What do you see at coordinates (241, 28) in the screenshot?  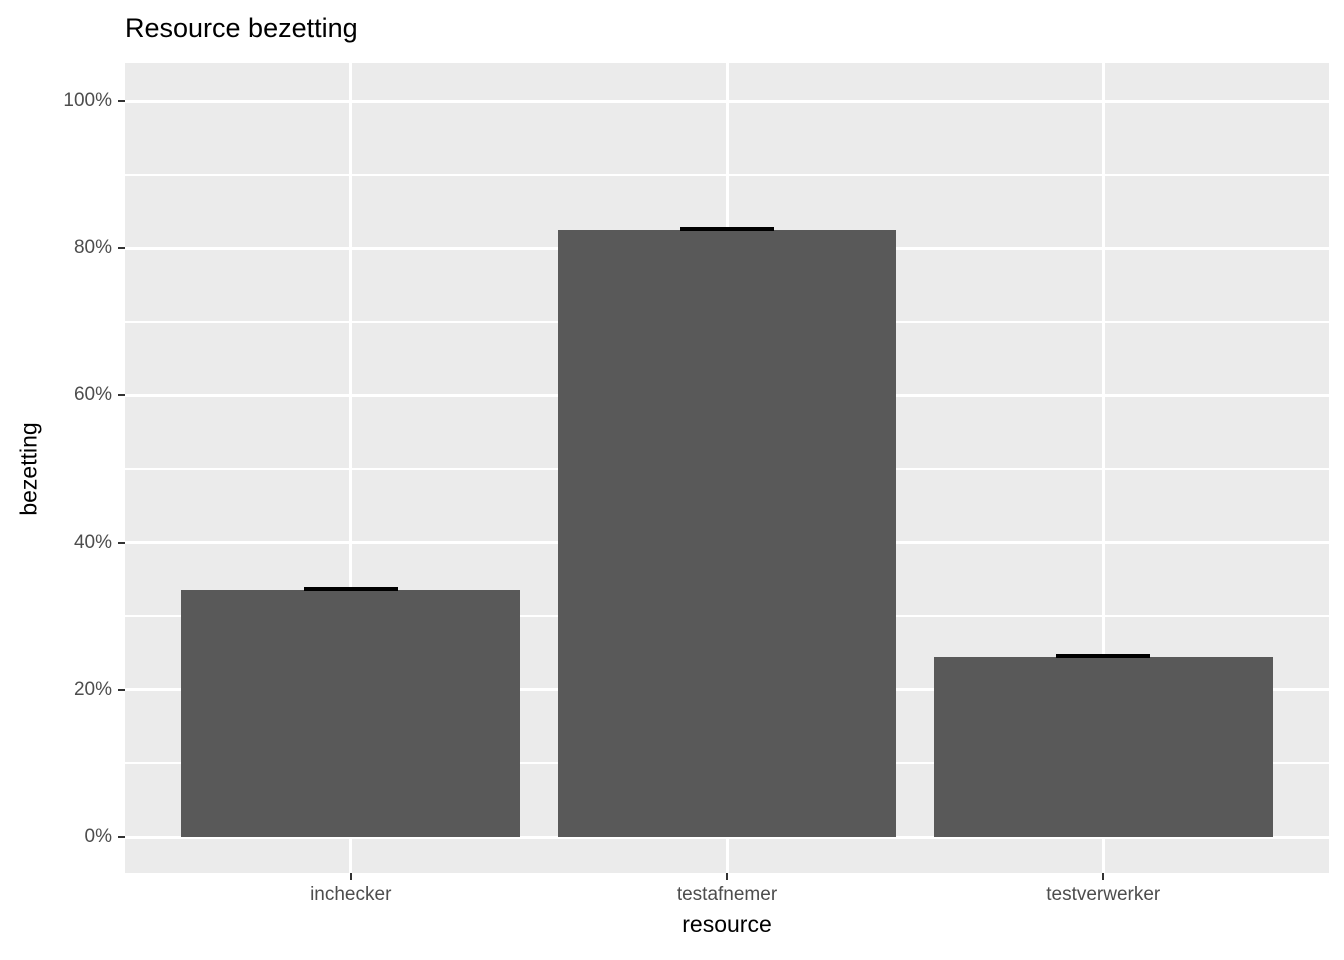 I see `chart-title: Resource bezetting` at bounding box center [241, 28].